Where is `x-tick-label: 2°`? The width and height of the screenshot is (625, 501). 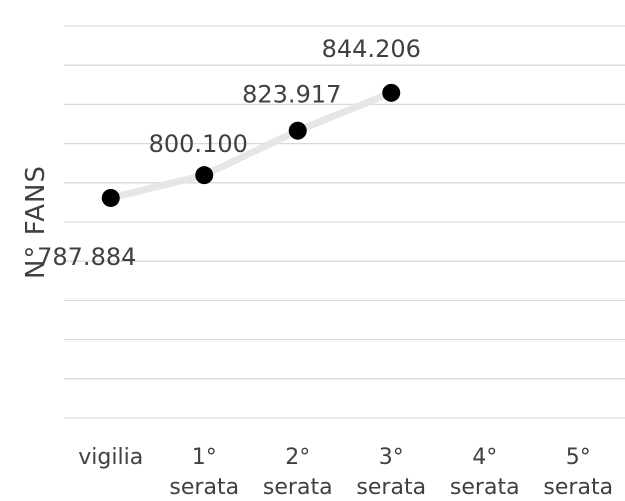 x-tick-label: 2° is located at coordinates (297, 457).